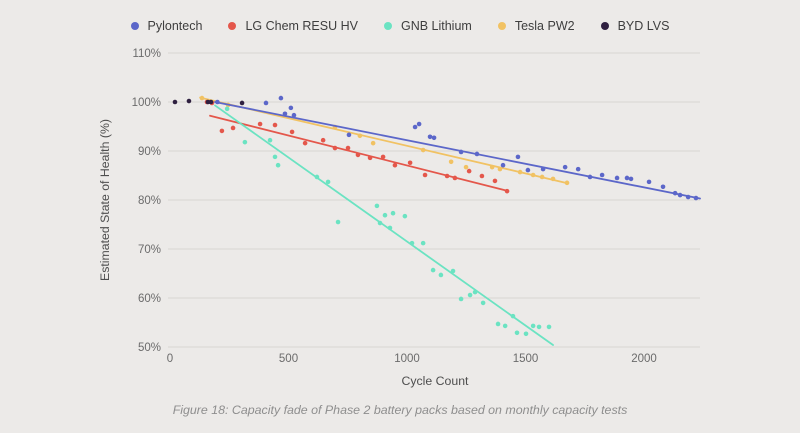 Image resolution: width=800 pixels, height=433 pixels. What do you see at coordinates (436, 381) in the screenshot?
I see `x-axis-title: Cycle Count` at bounding box center [436, 381].